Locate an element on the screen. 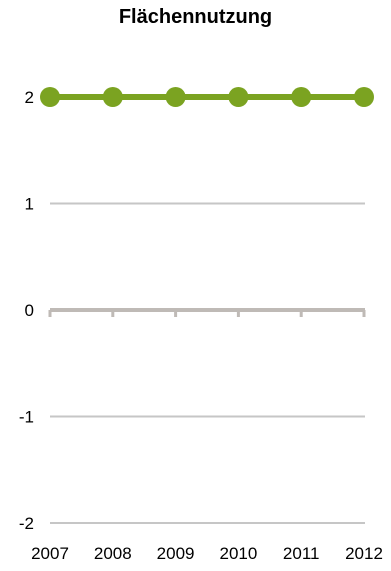 The image size is (391, 571). y-tick-label: -2 is located at coordinates (26, 523).